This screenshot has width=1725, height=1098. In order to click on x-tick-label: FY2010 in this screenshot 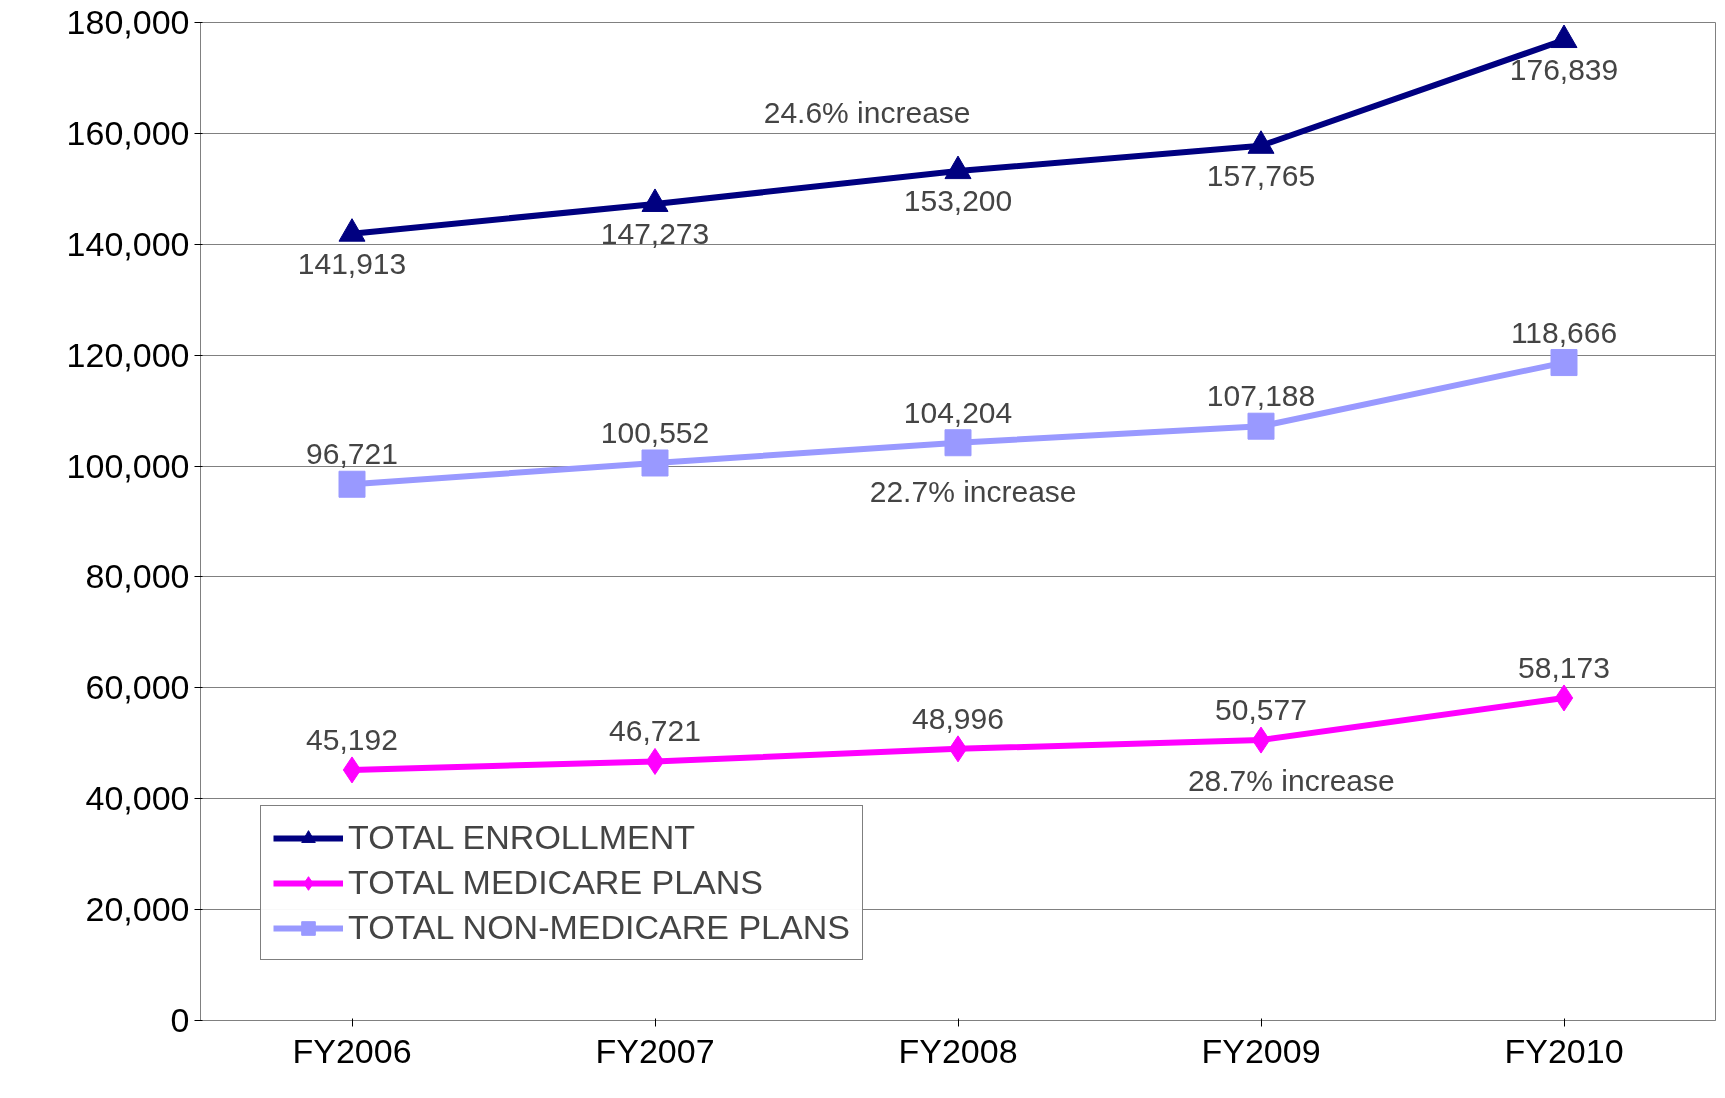, I will do `click(1564, 1050)`.